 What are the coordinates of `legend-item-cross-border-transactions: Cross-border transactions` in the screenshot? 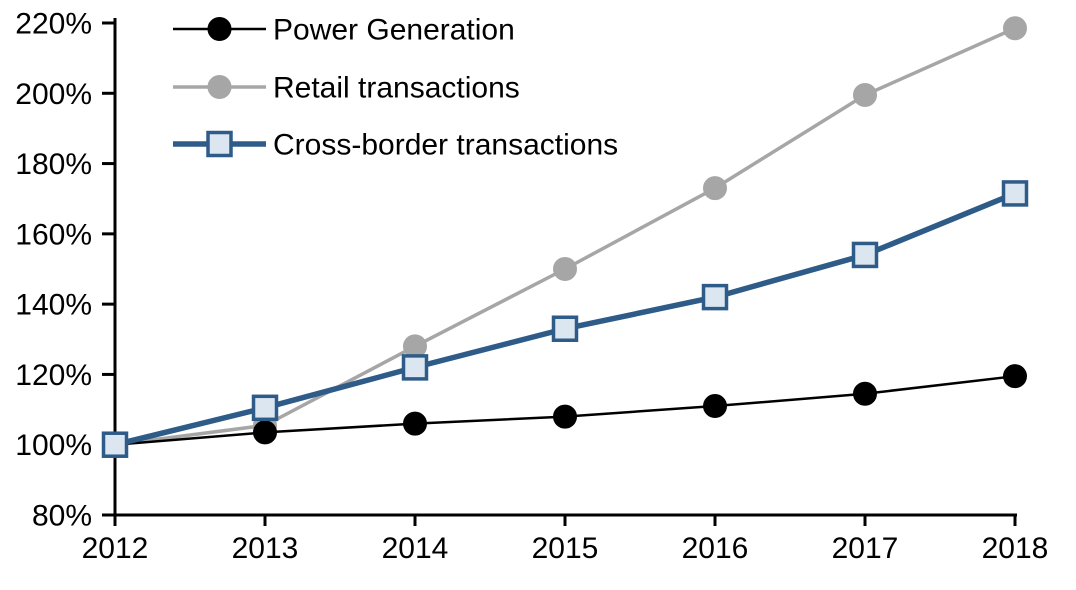 It's located at (395, 145).